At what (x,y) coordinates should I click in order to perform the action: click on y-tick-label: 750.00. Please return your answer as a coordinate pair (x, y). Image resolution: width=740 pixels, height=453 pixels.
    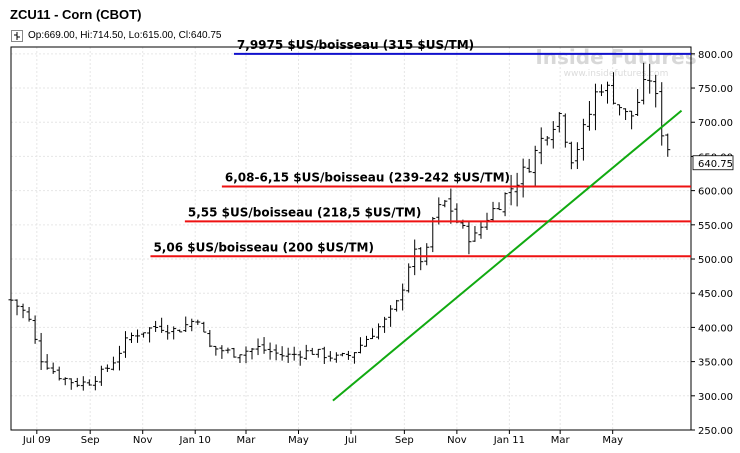
    Looking at the image, I should click on (715, 89).